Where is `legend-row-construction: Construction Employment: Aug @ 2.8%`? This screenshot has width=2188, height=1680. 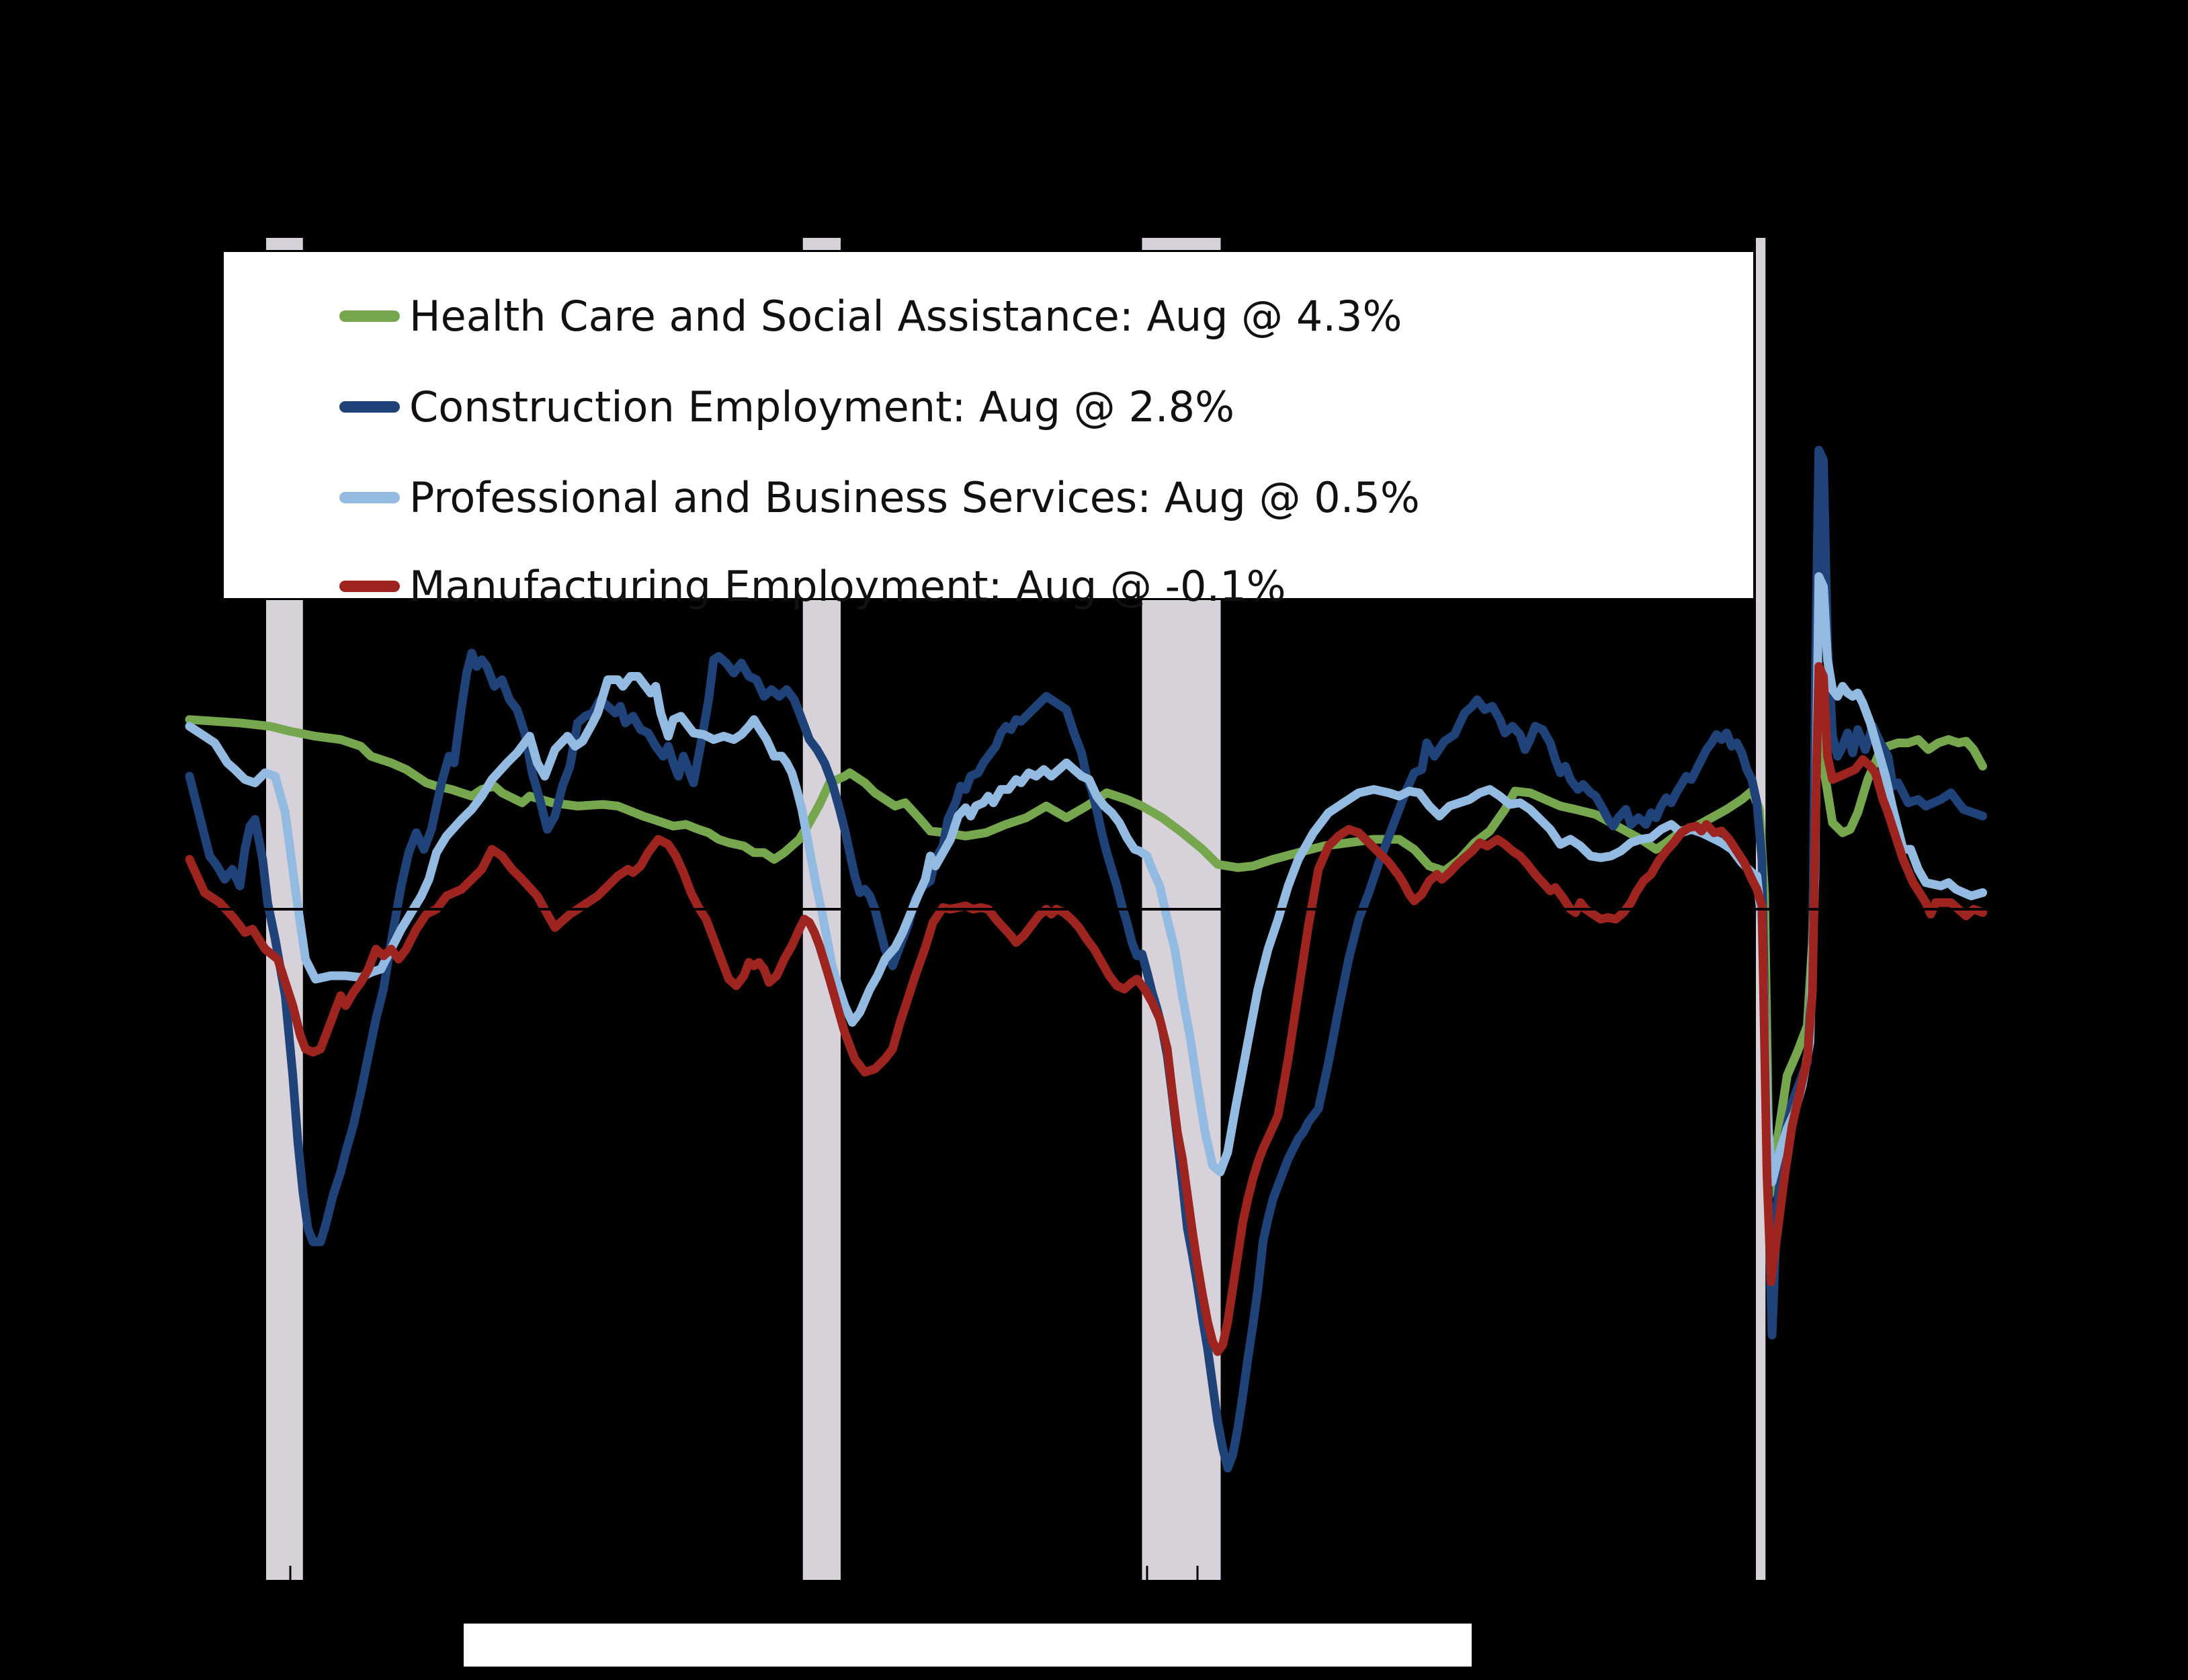 legend-row-construction: Construction Employment: Aug @ 2.8% is located at coordinates (988, 407).